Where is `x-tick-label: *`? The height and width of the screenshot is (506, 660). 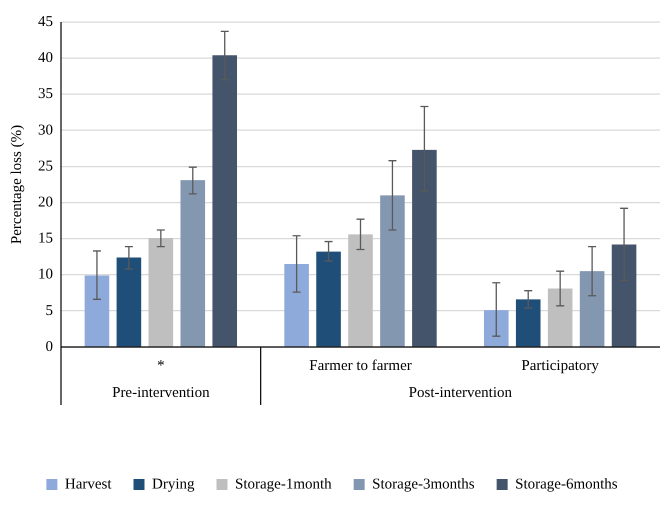 x-tick-label: * is located at coordinates (161, 366).